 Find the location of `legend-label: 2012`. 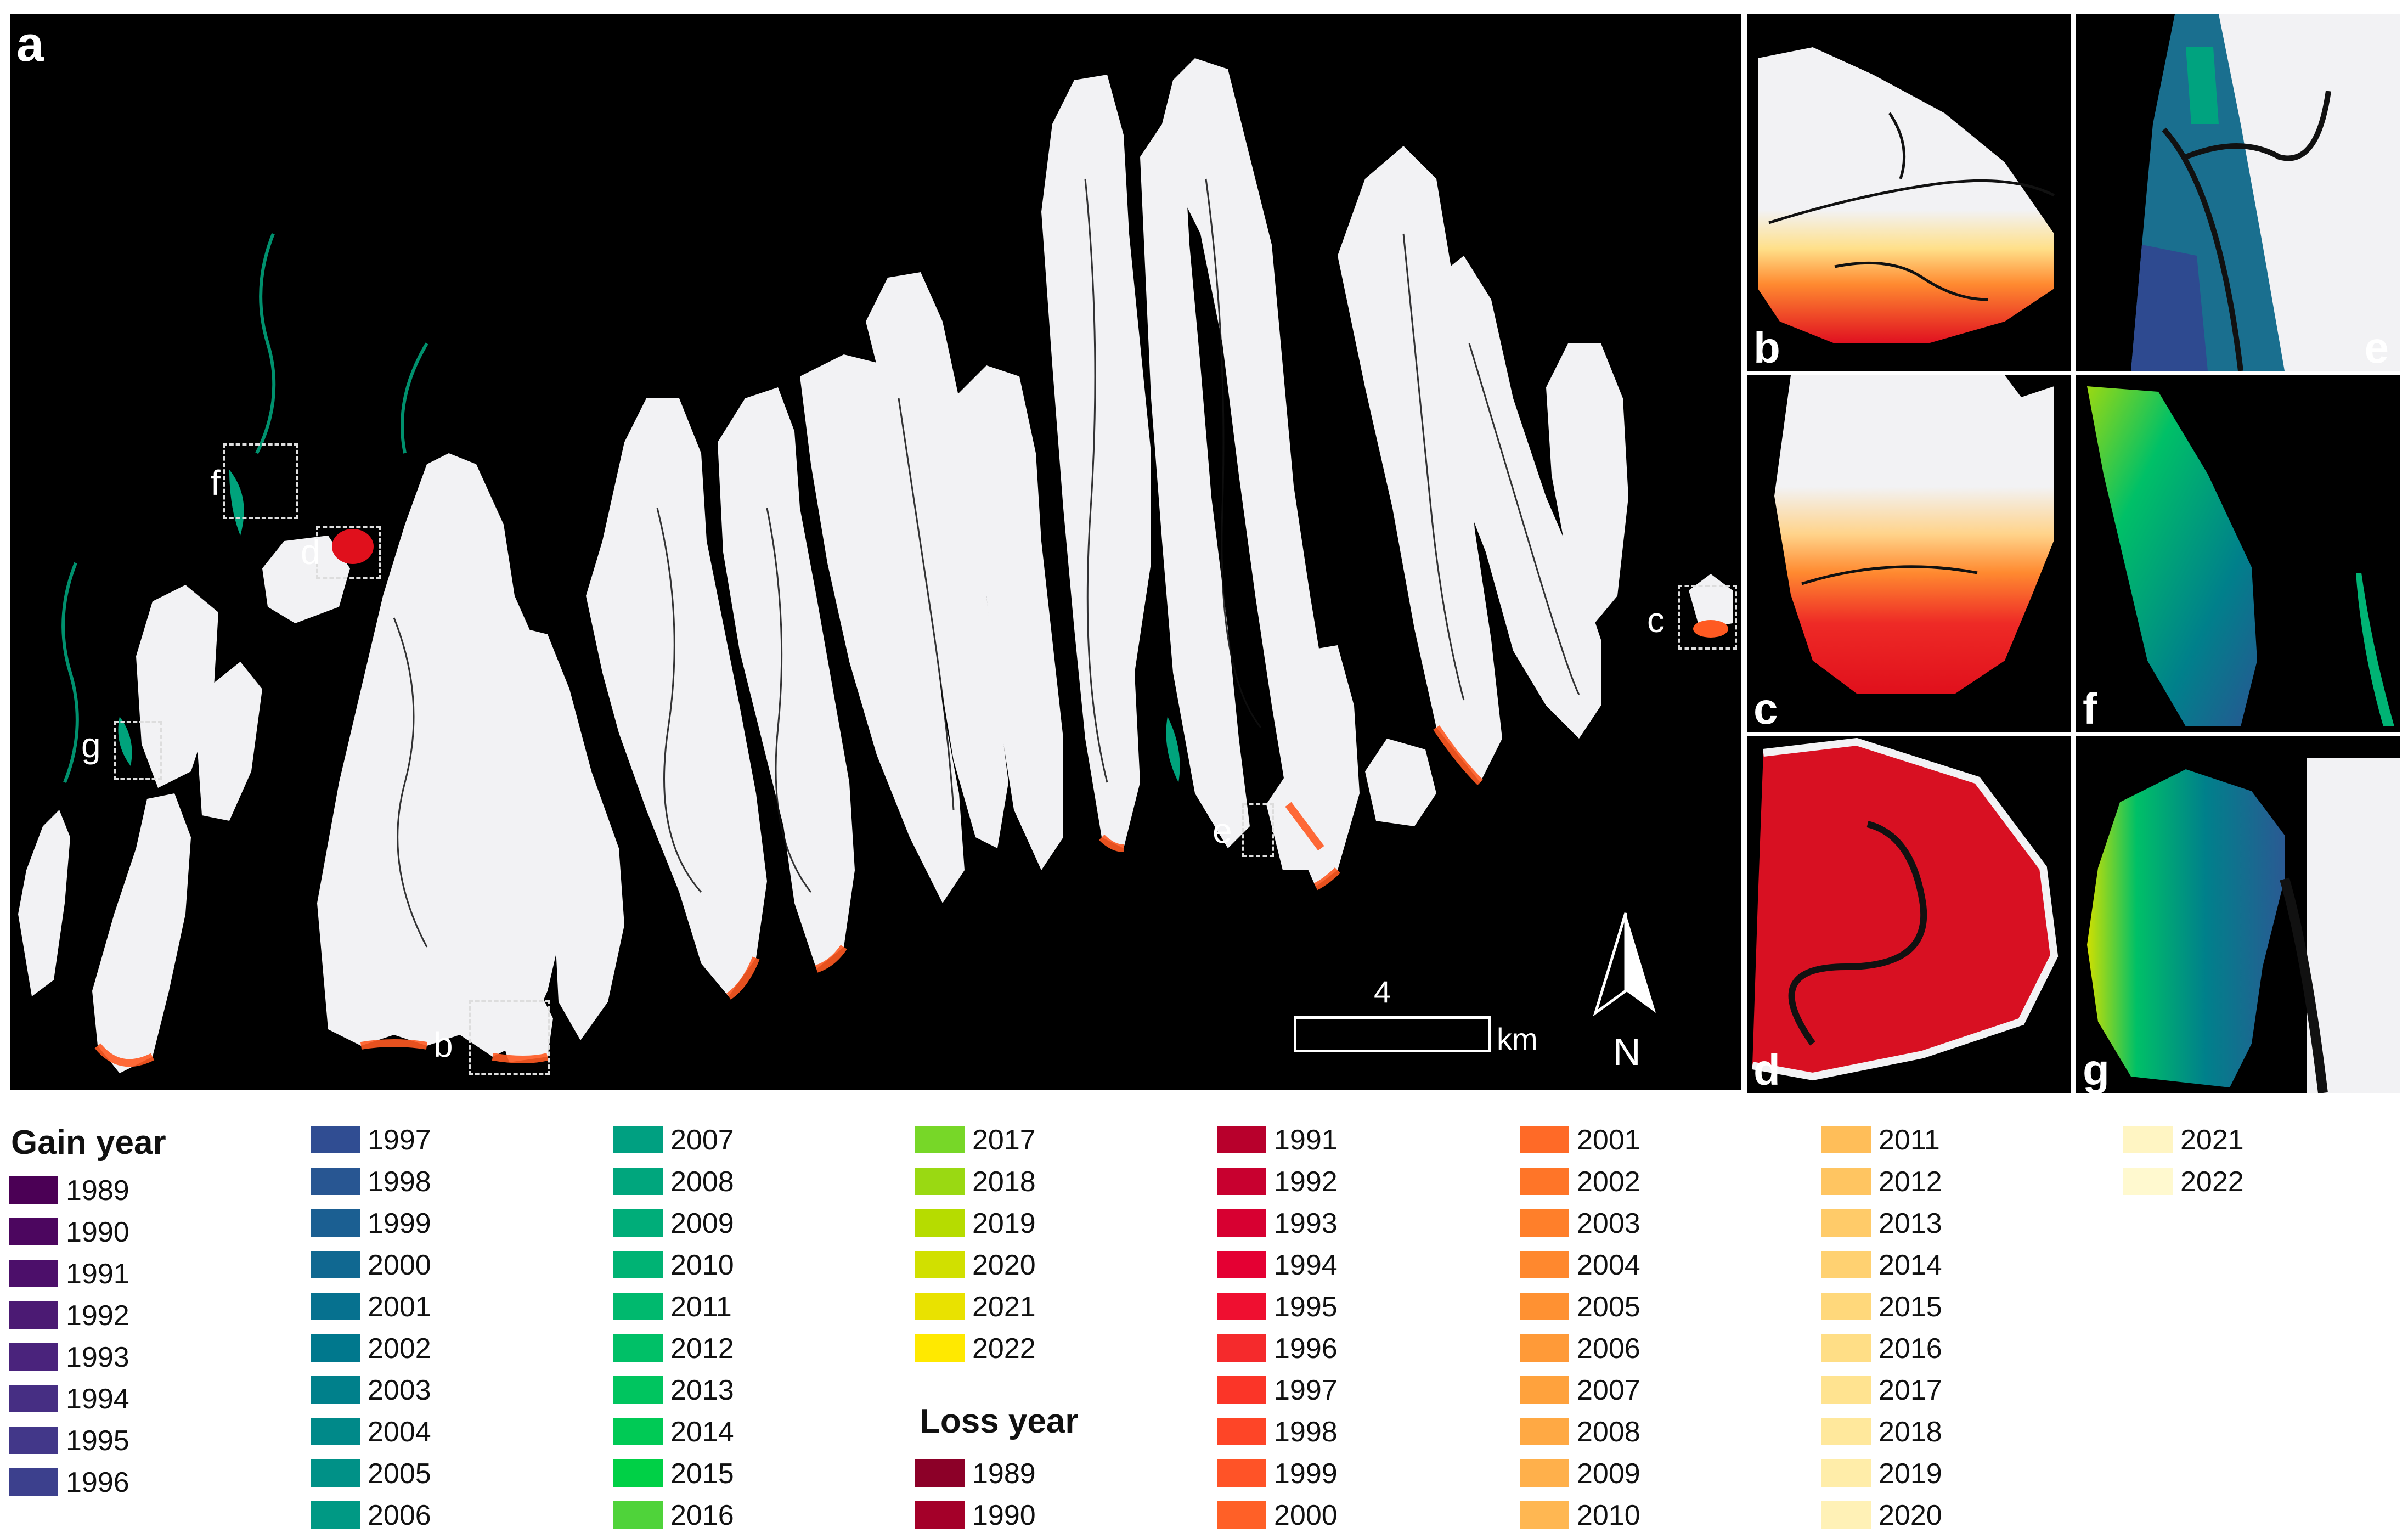

legend-label: 2012 is located at coordinates (1911, 1182).